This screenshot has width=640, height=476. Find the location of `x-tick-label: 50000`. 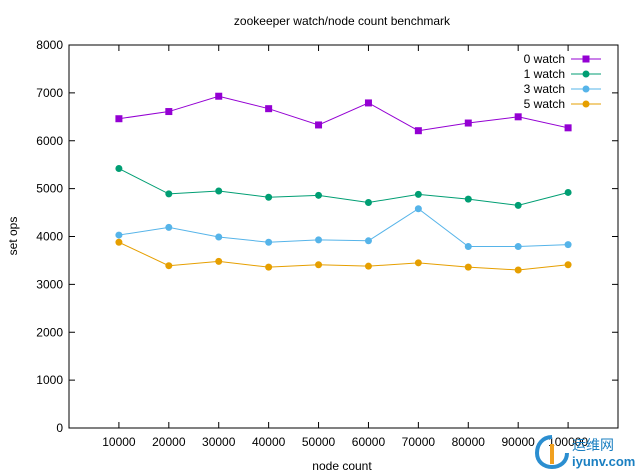

x-tick-label: 50000 is located at coordinates (319, 442).